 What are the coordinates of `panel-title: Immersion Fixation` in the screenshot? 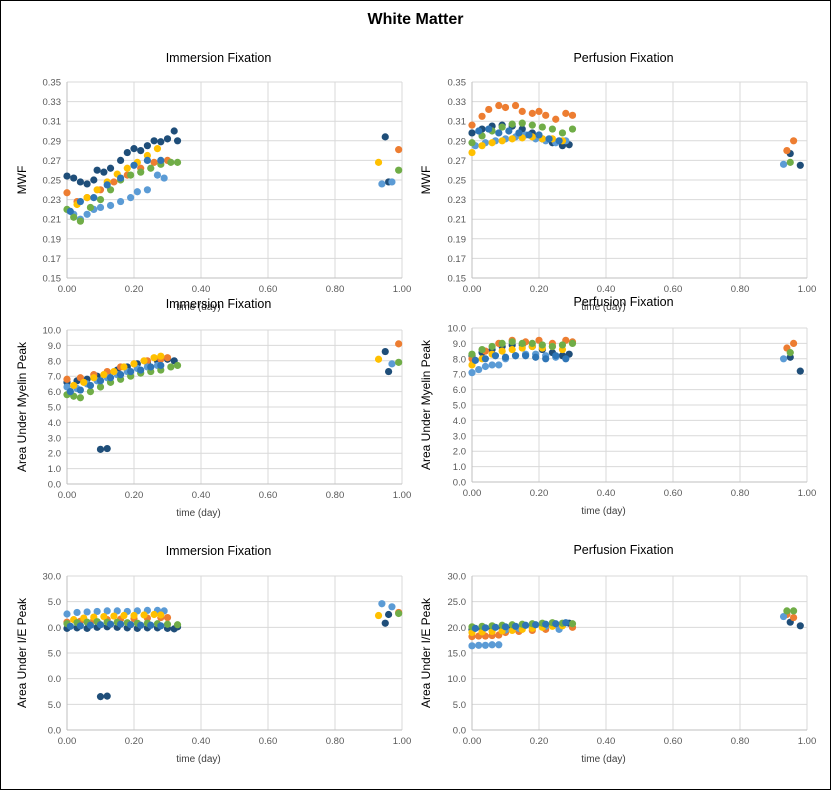 It's located at (219, 551).